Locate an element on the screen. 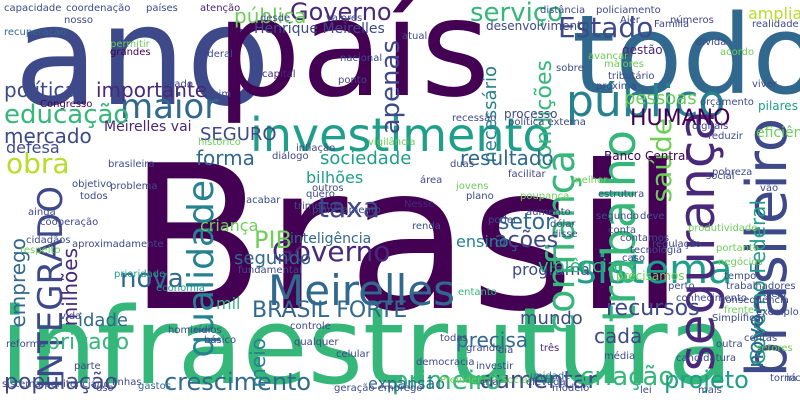 The height and width of the screenshot is (400, 800). word-61: pessoas is located at coordinates (660, 98).